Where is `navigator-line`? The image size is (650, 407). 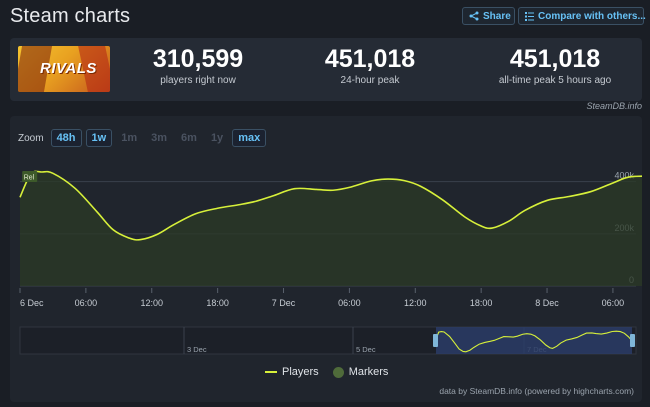
navigator-line is located at coordinates (534, 341).